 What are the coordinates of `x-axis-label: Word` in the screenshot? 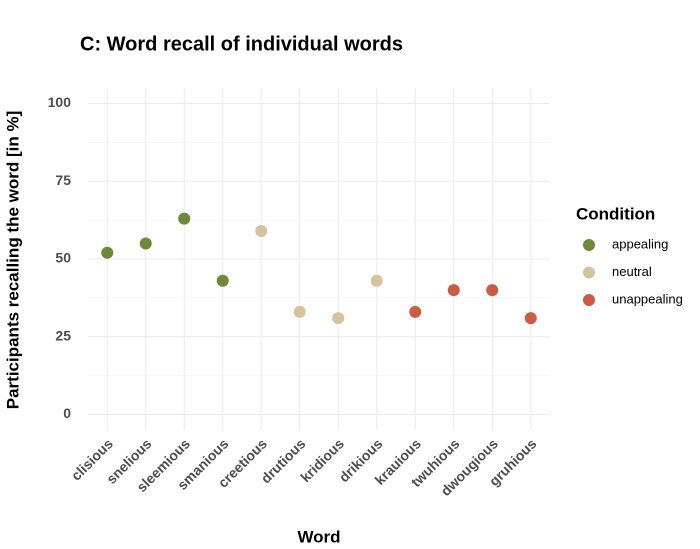 It's located at (318, 536).